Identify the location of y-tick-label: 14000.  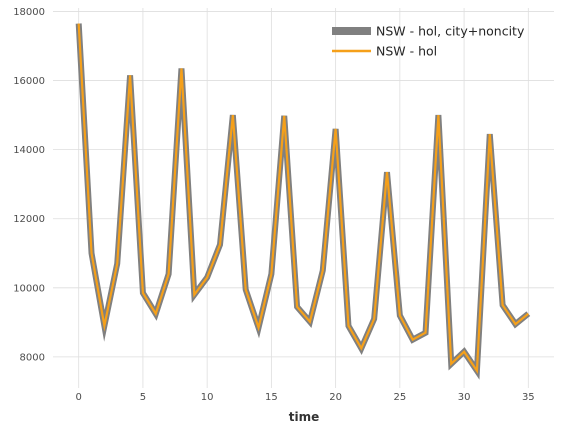
(29, 150).